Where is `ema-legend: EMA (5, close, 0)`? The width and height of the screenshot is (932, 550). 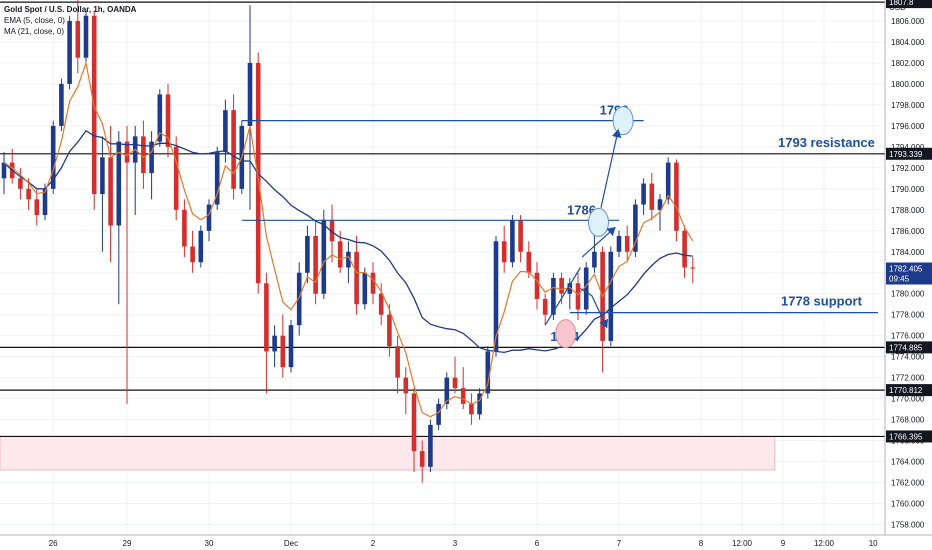
ema-legend: EMA (5, close, 0) is located at coordinates (34, 20).